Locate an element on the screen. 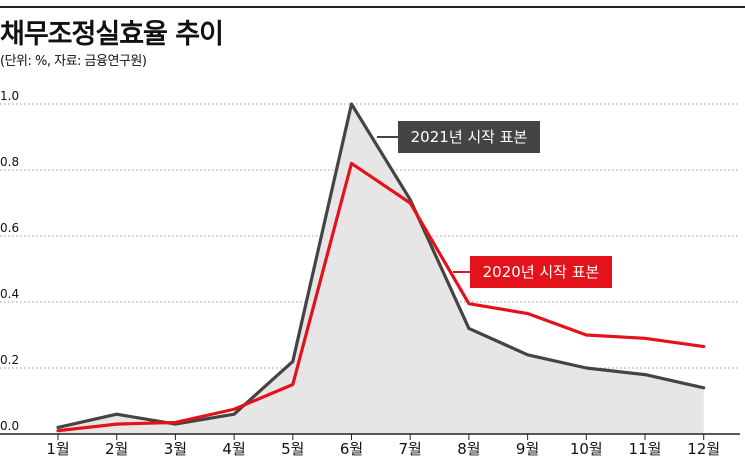  y-tick-label: 0.4 is located at coordinates (9, 294).